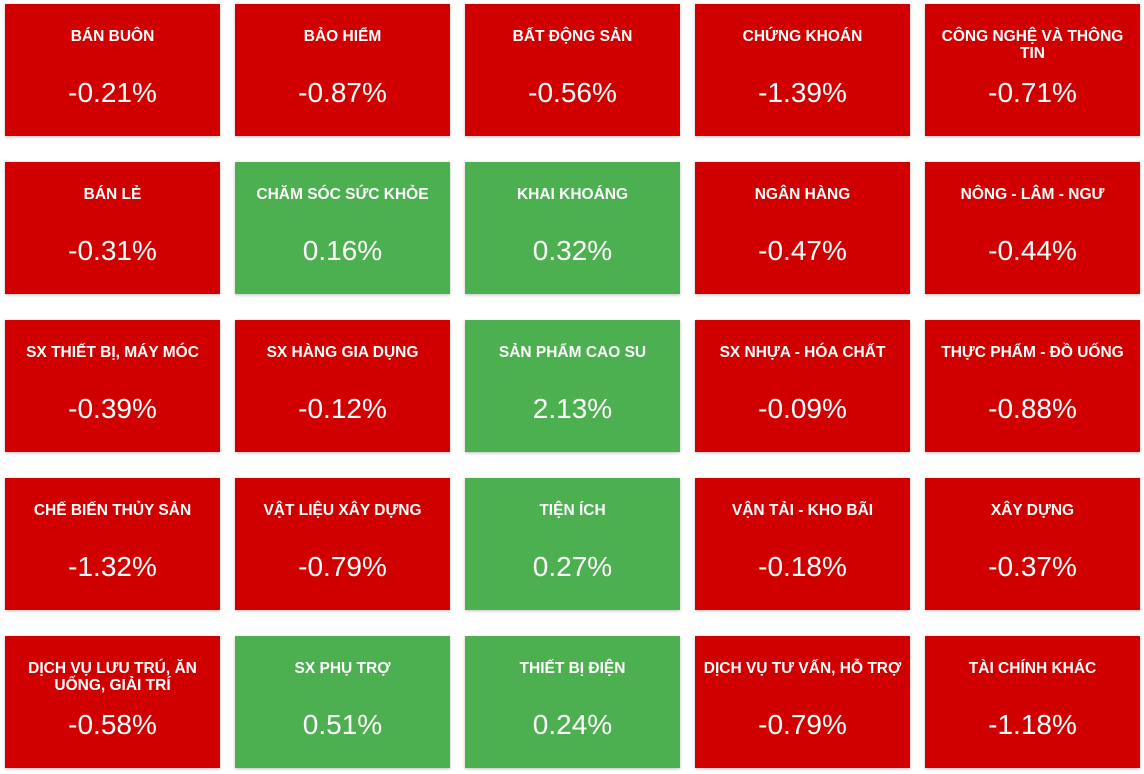 The image size is (1144, 774). What do you see at coordinates (112, 702) in the screenshot?
I see `sector-tile: DỊCH VỤ LƯU TRÚ, ĂN UỐNG, GIẢI TRÍ -0.58%` at bounding box center [112, 702].